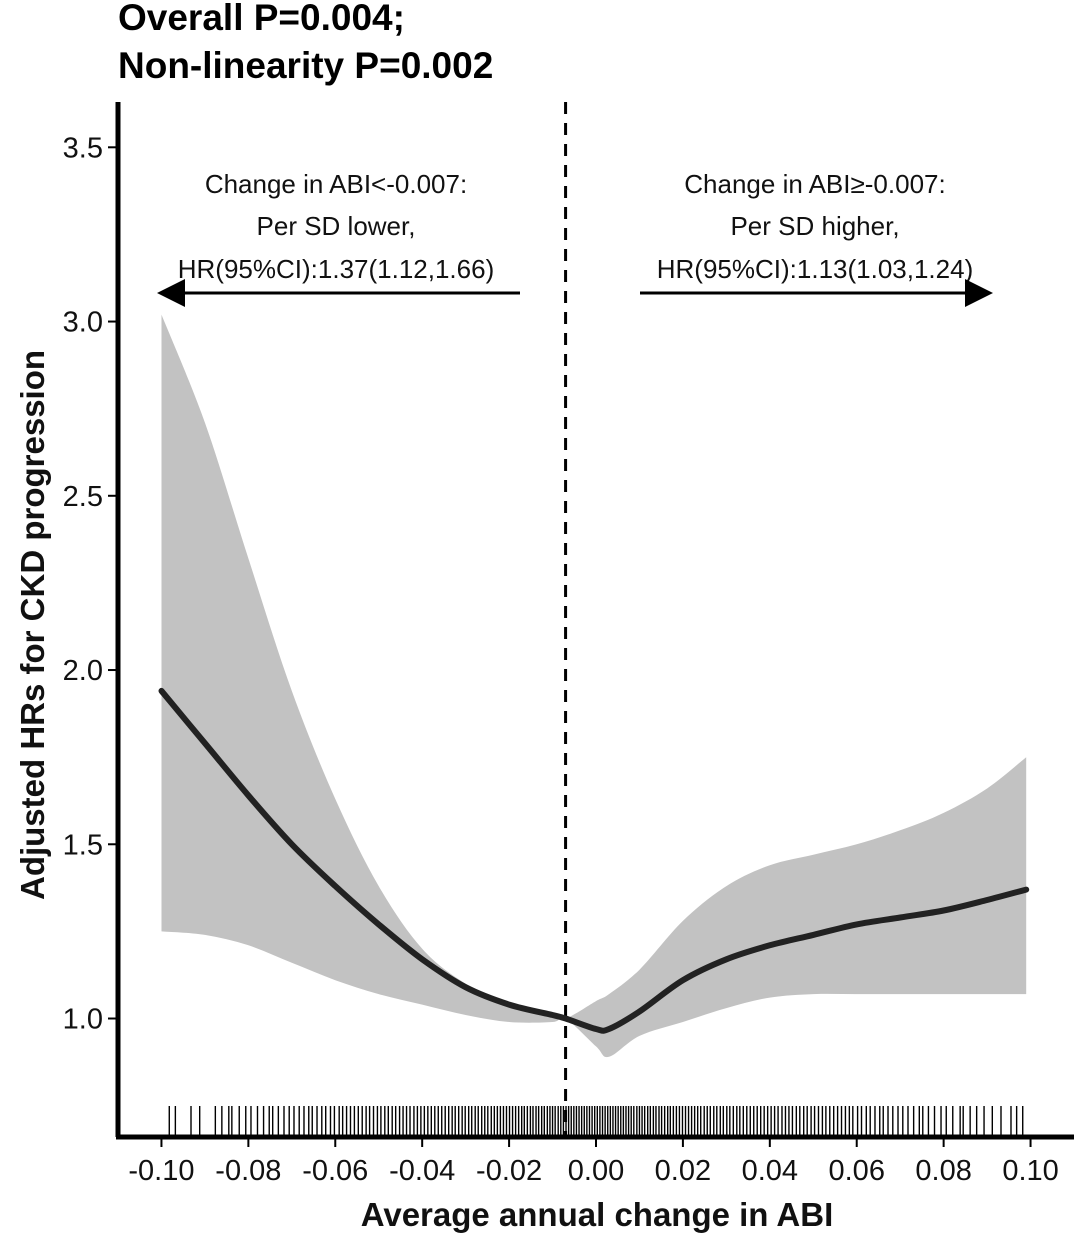 The width and height of the screenshot is (1080, 1239). I want to click on x-tick-label: 0.08, so click(943, 1171).